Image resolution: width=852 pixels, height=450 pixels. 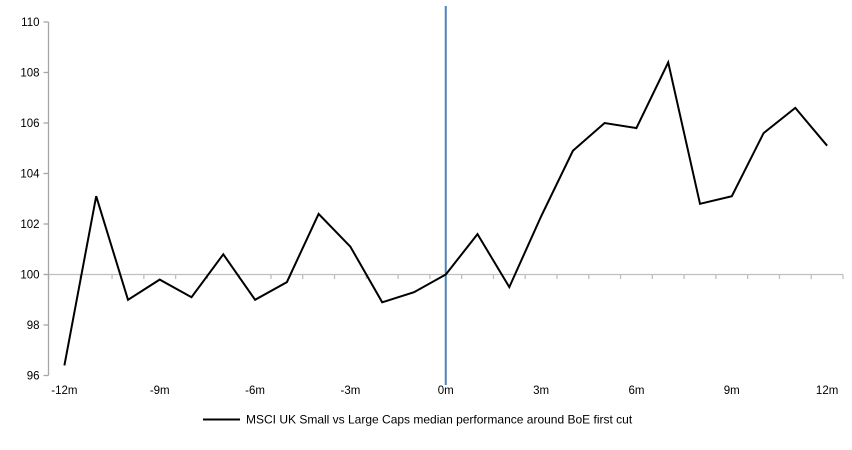 What do you see at coordinates (160, 391) in the screenshot?
I see `x-axis-label: -9m` at bounding box center [160, 391].